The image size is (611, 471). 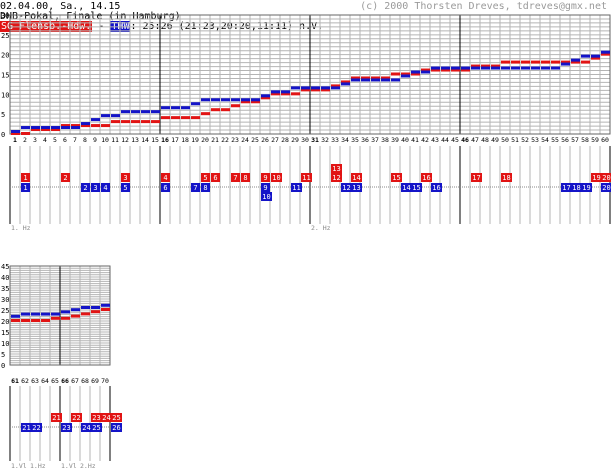 I want to click on x-tick-label: 15, so click(x=155, y=140).